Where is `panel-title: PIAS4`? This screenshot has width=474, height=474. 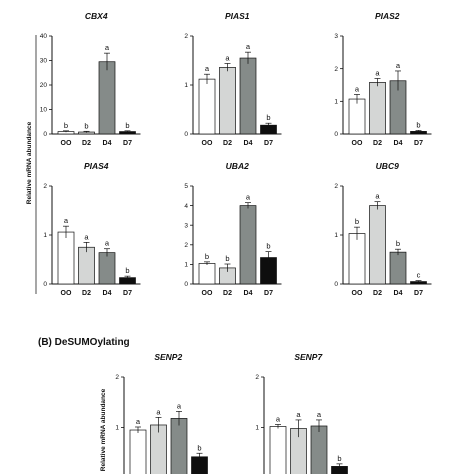 panel-title: PIAS4 is located at coordinates (96, 166).